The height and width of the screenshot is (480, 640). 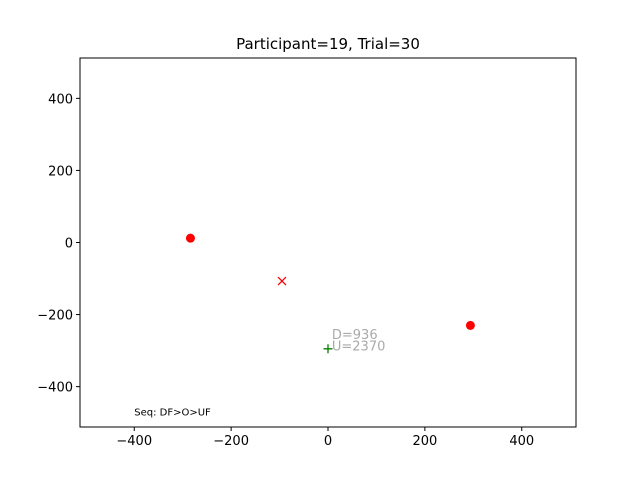 I want to click on y-tick-label: −200, so click(x=55, y=316).